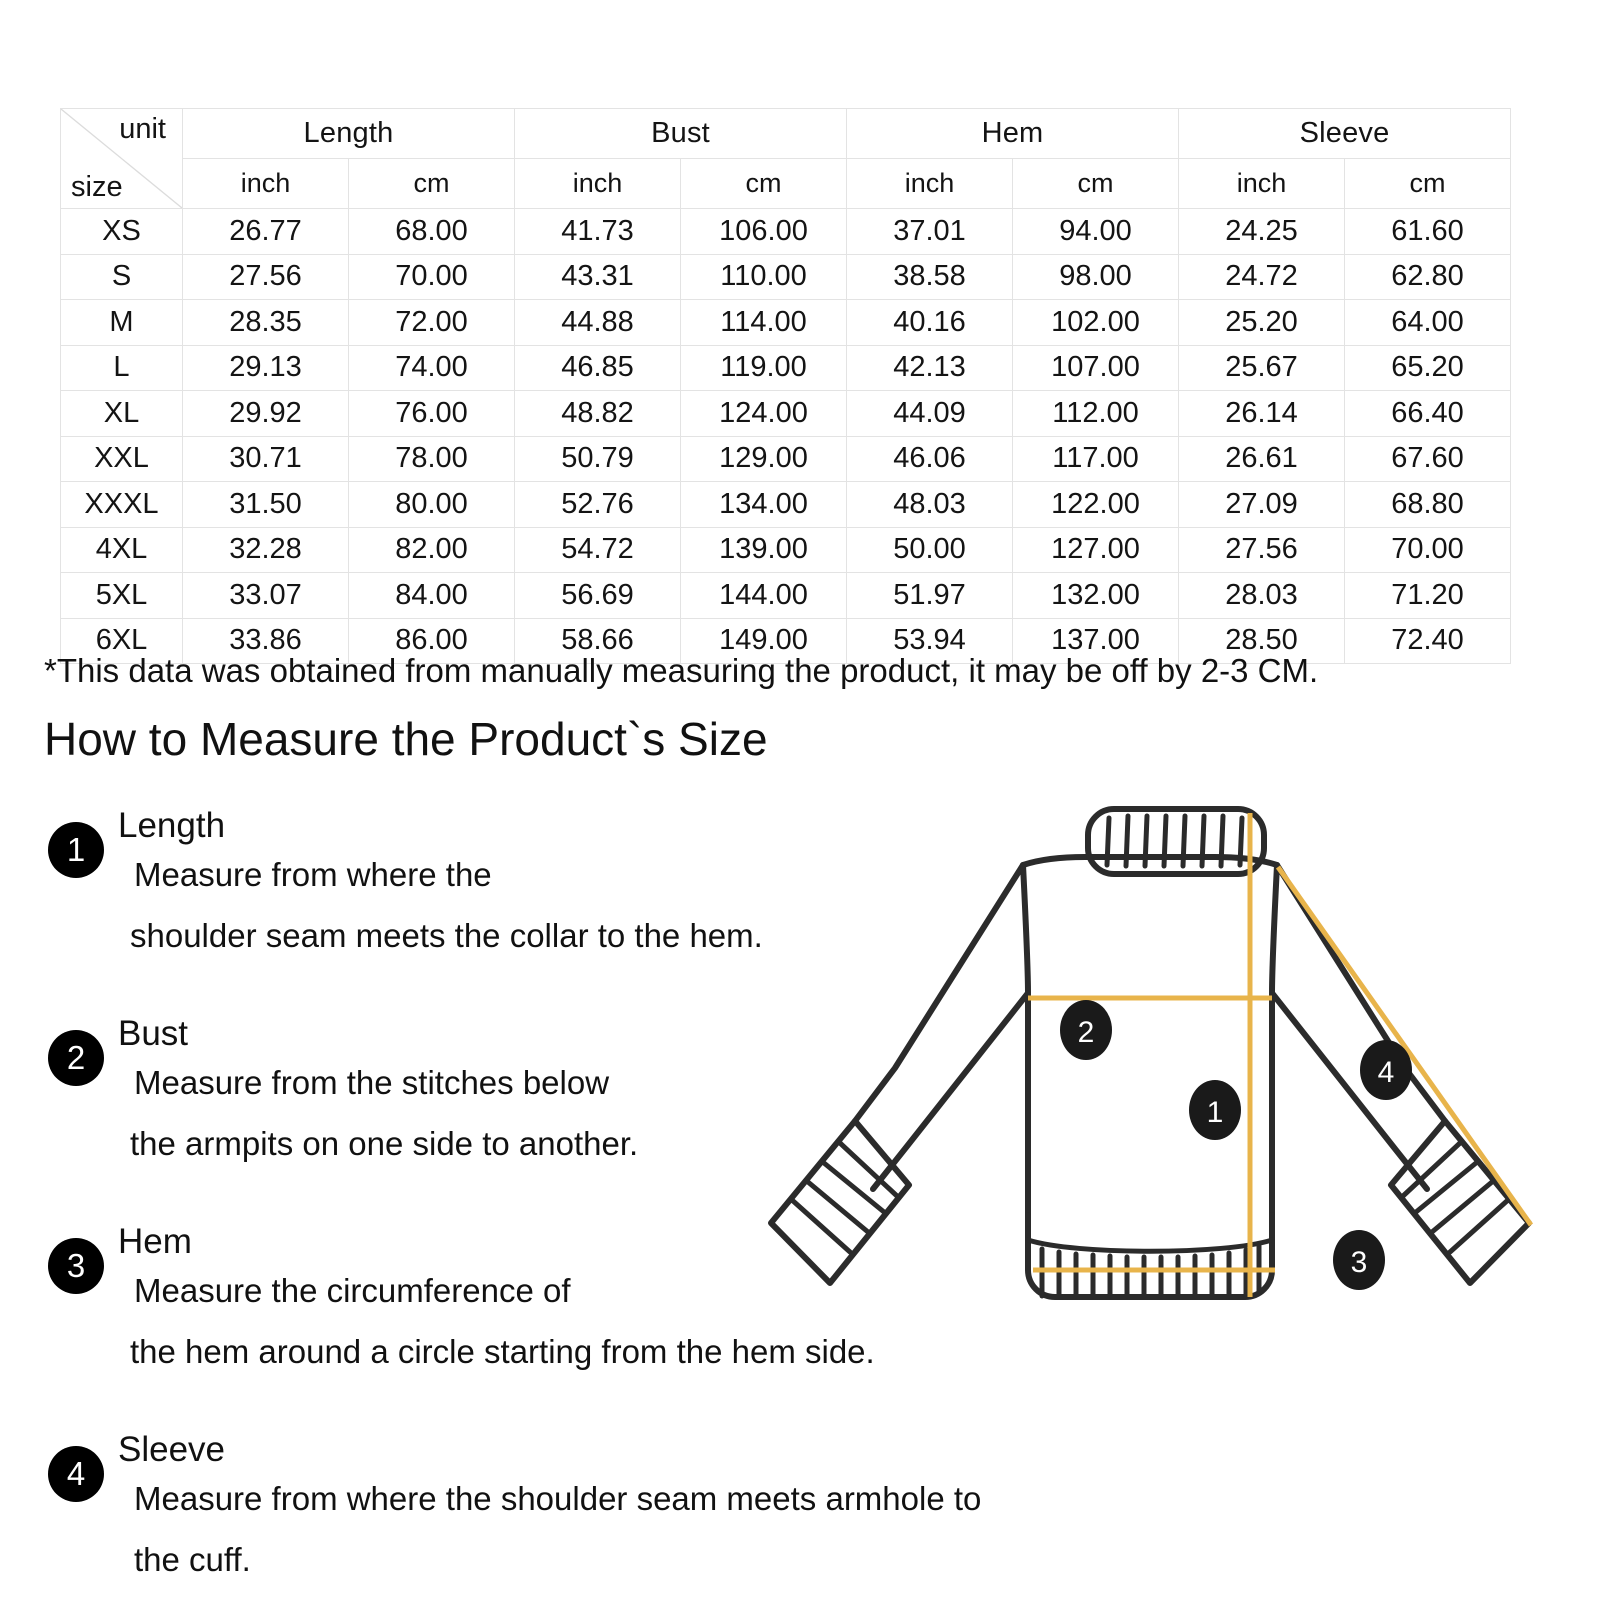 This screenshot has width=1600, height=1602. I want to click on table-header-unit-row: inch cm inch cm inch cm inch cm, so click(786, 183).